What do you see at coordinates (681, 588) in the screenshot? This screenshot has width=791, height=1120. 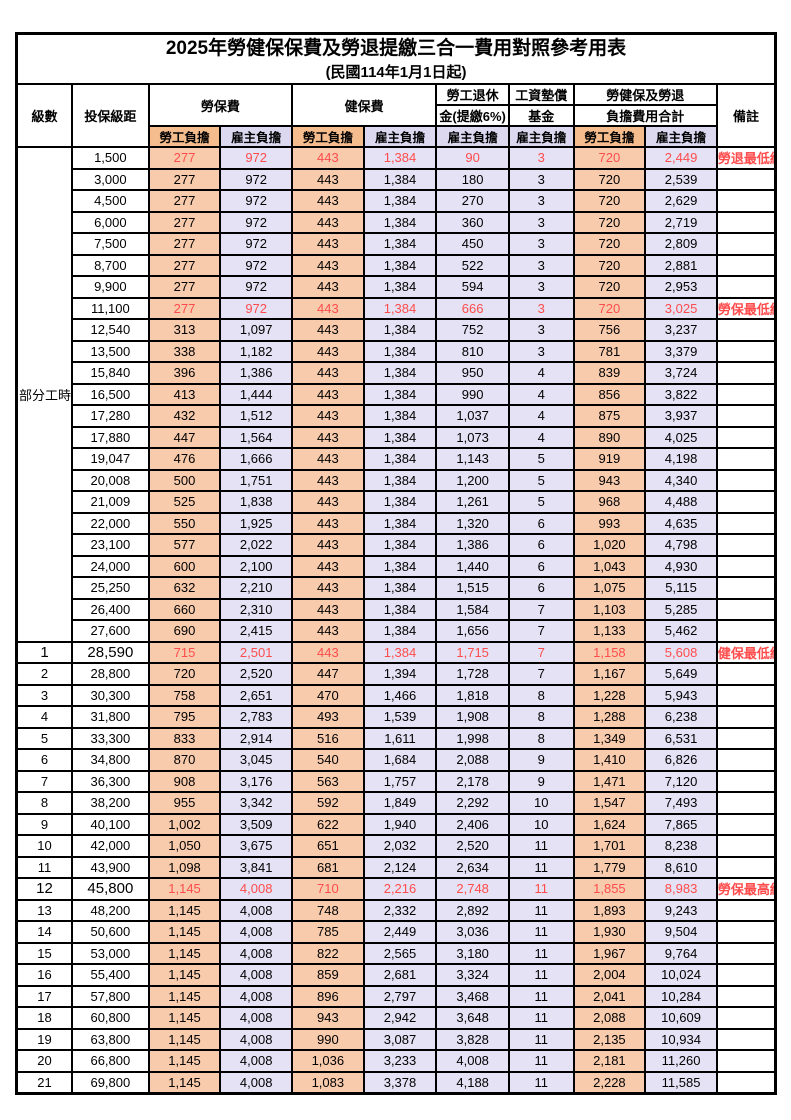 I see `value-cell: 5,115` at bounding box center [681, 588].